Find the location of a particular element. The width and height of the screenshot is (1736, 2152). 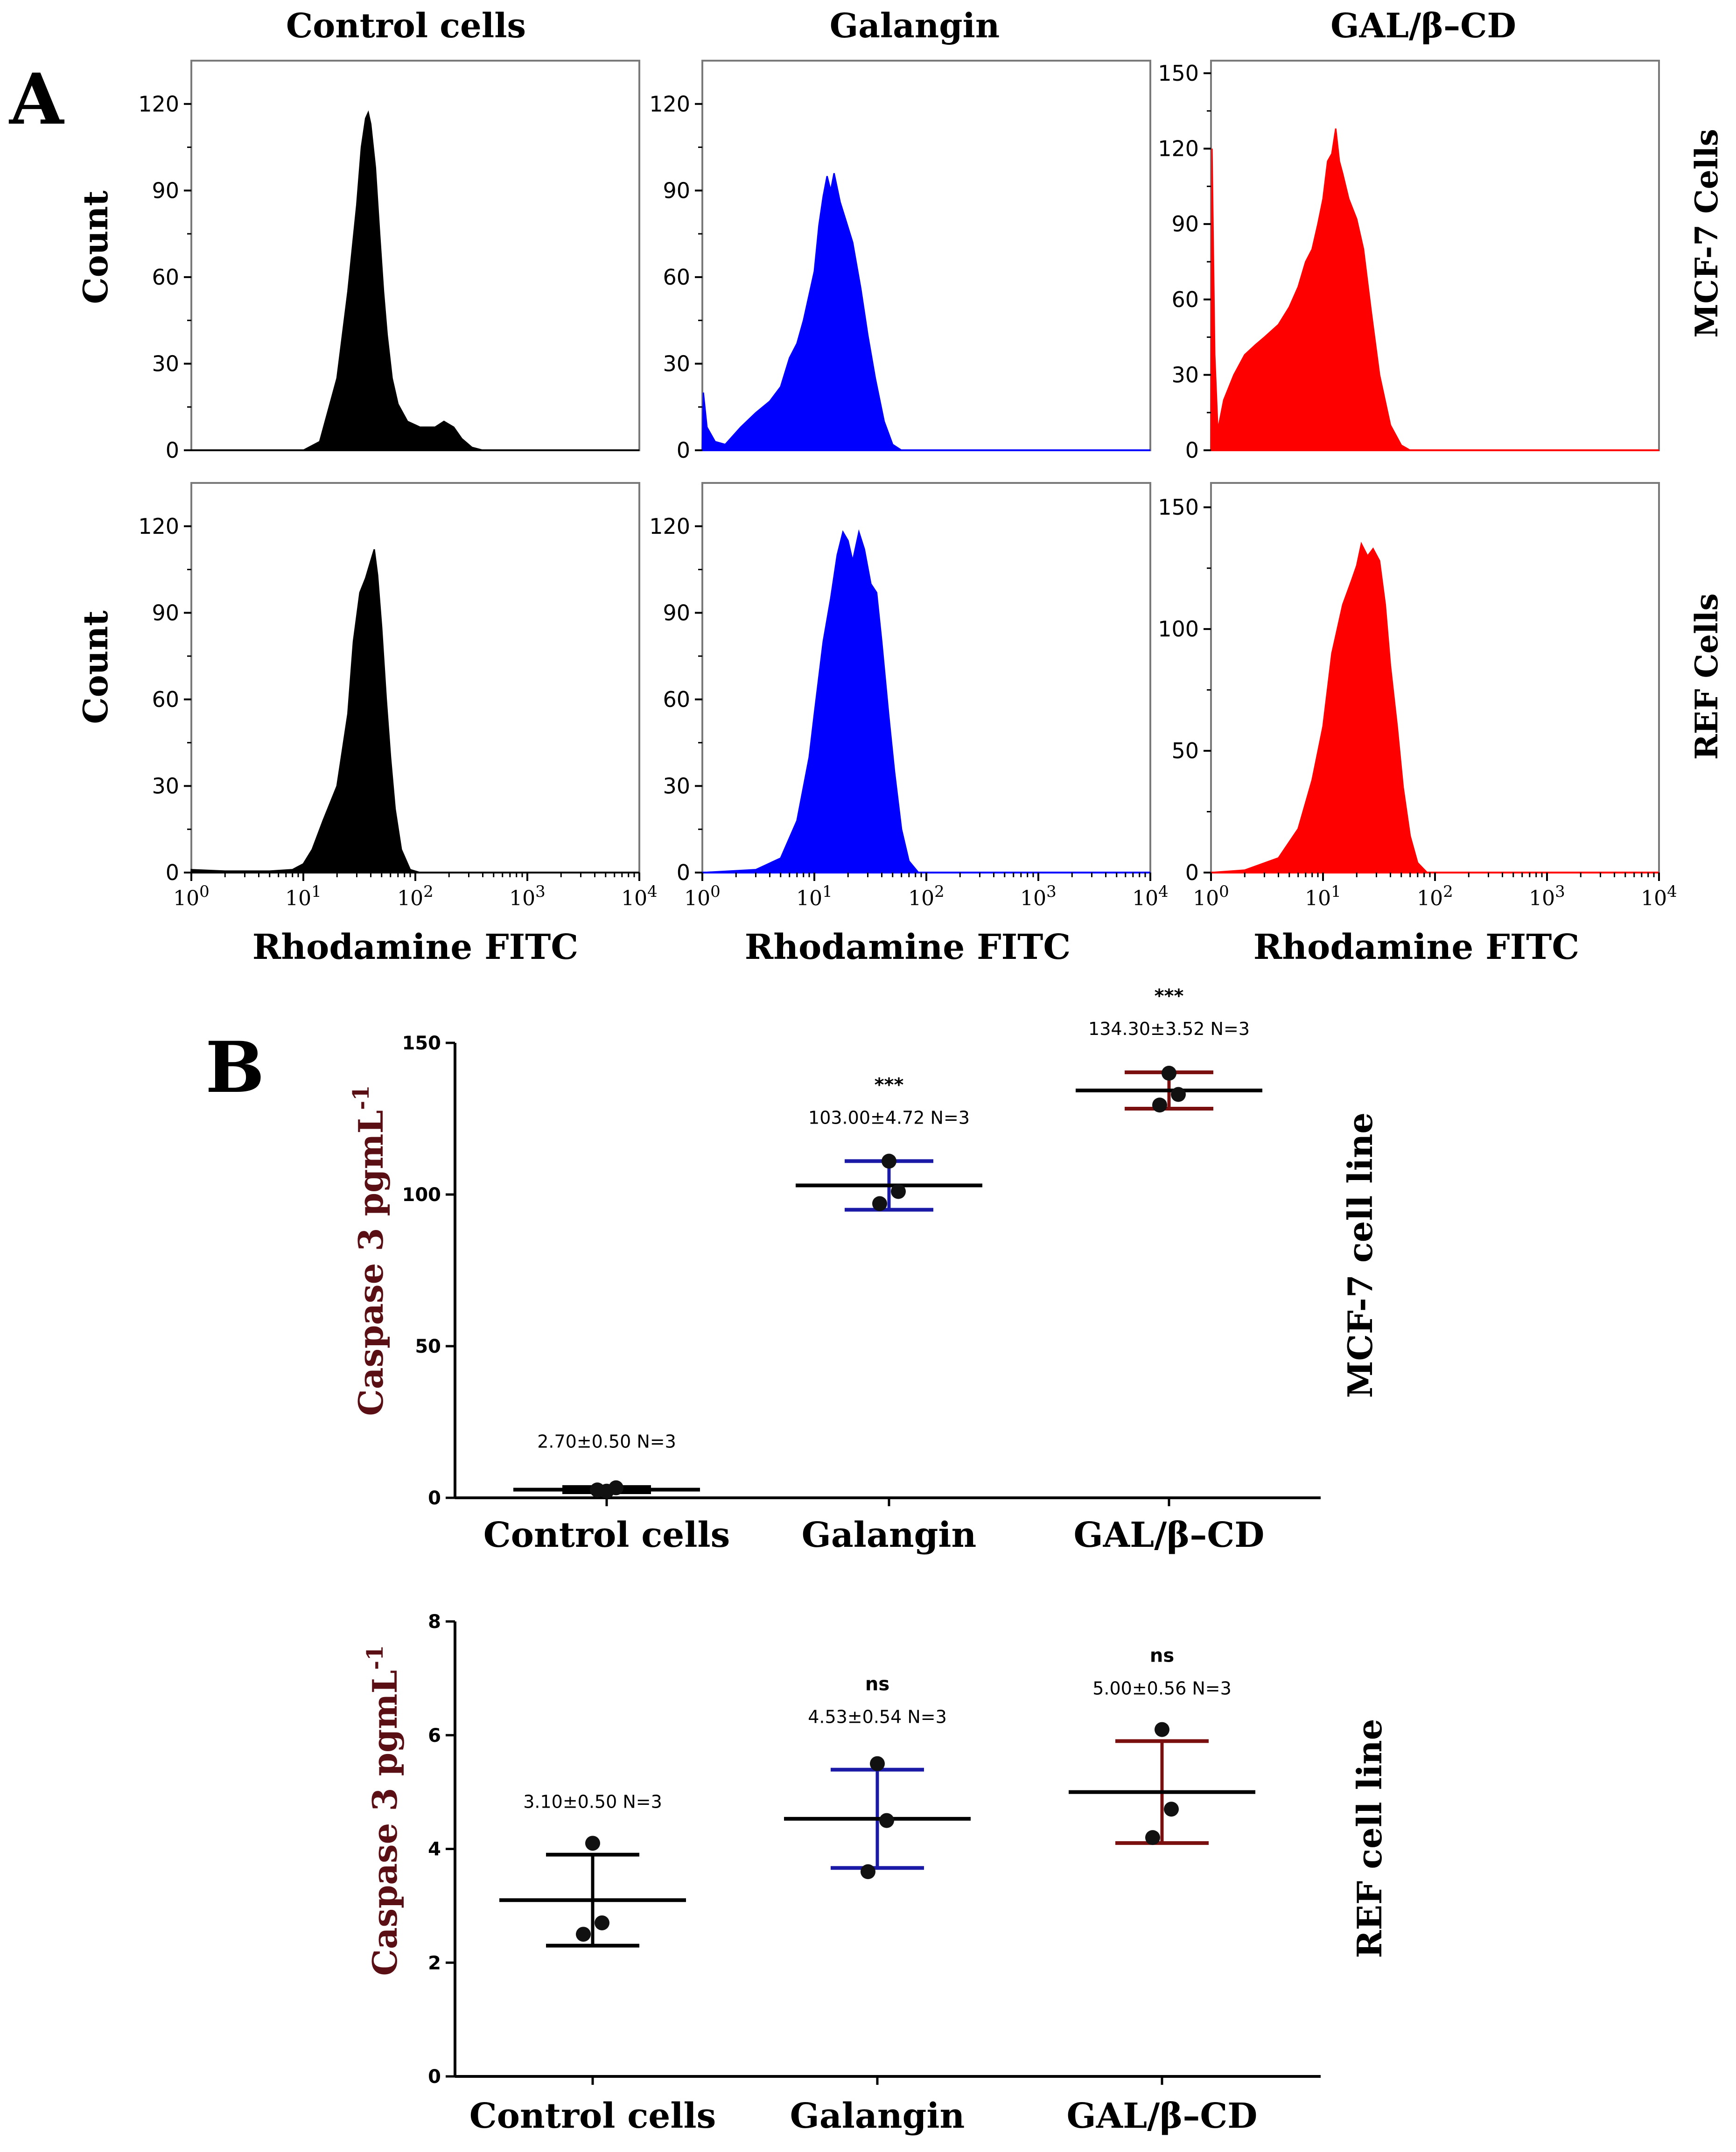

group-stat-label: 5.00±0.56 N=3 is located at coordinates (1162, 1688).